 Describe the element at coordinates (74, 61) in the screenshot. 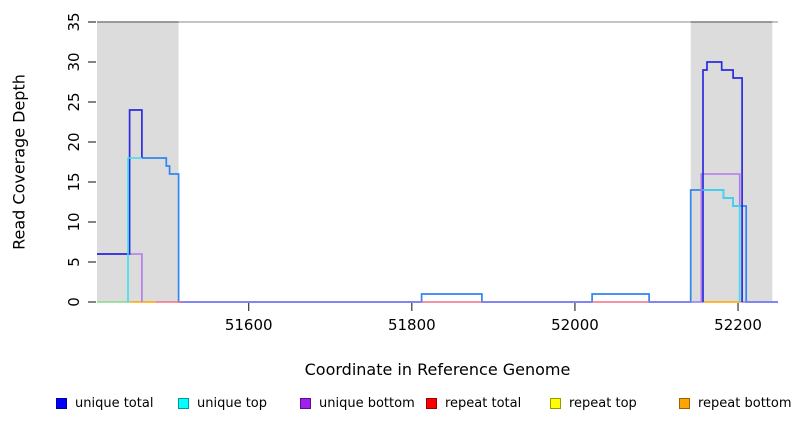

I see `y-tick-label: 30` at that location.